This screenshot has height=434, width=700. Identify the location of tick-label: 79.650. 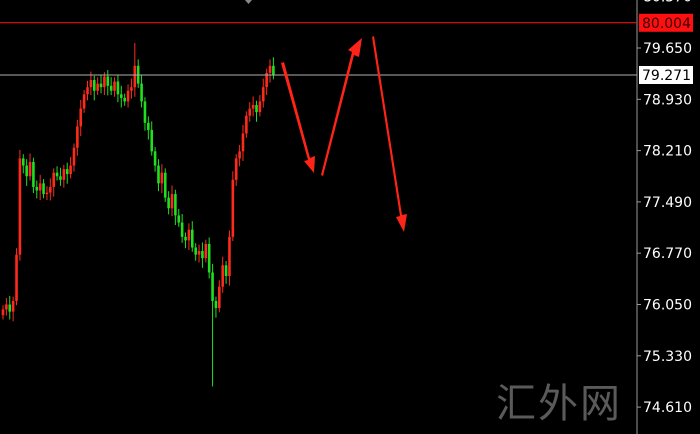
(667, 49).